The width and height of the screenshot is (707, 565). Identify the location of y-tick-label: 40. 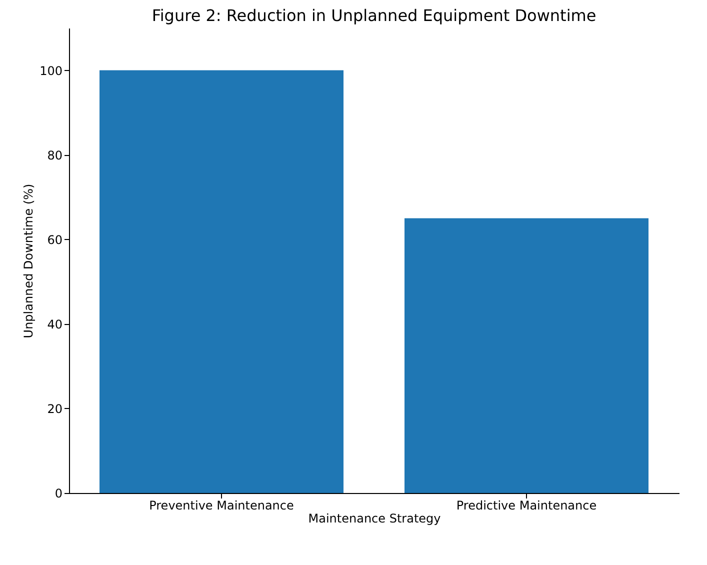
(54, 324).